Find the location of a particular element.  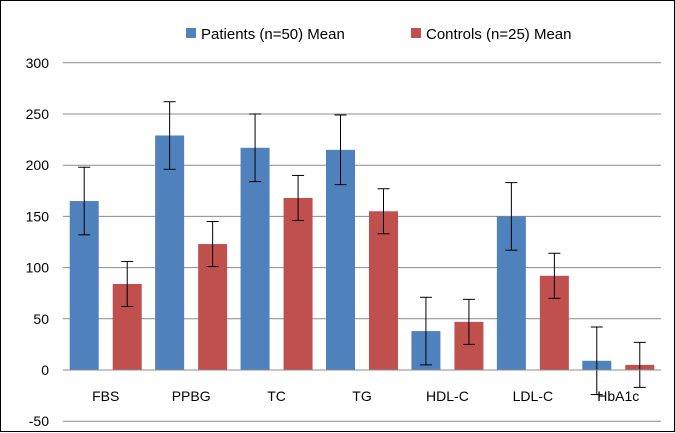

y-tick-label: 0 is located at coordinates (45, 370).